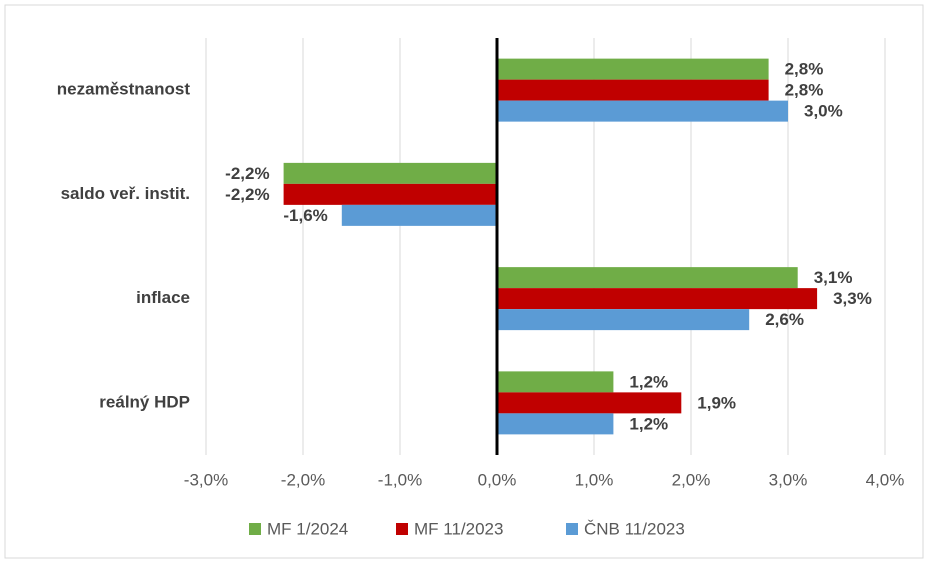 The width and height of the screenshot is (929, 564). Describe the element at coordinates (124, 89) in the screenshot. I see `category-label: nezaměstnanost` at that location.